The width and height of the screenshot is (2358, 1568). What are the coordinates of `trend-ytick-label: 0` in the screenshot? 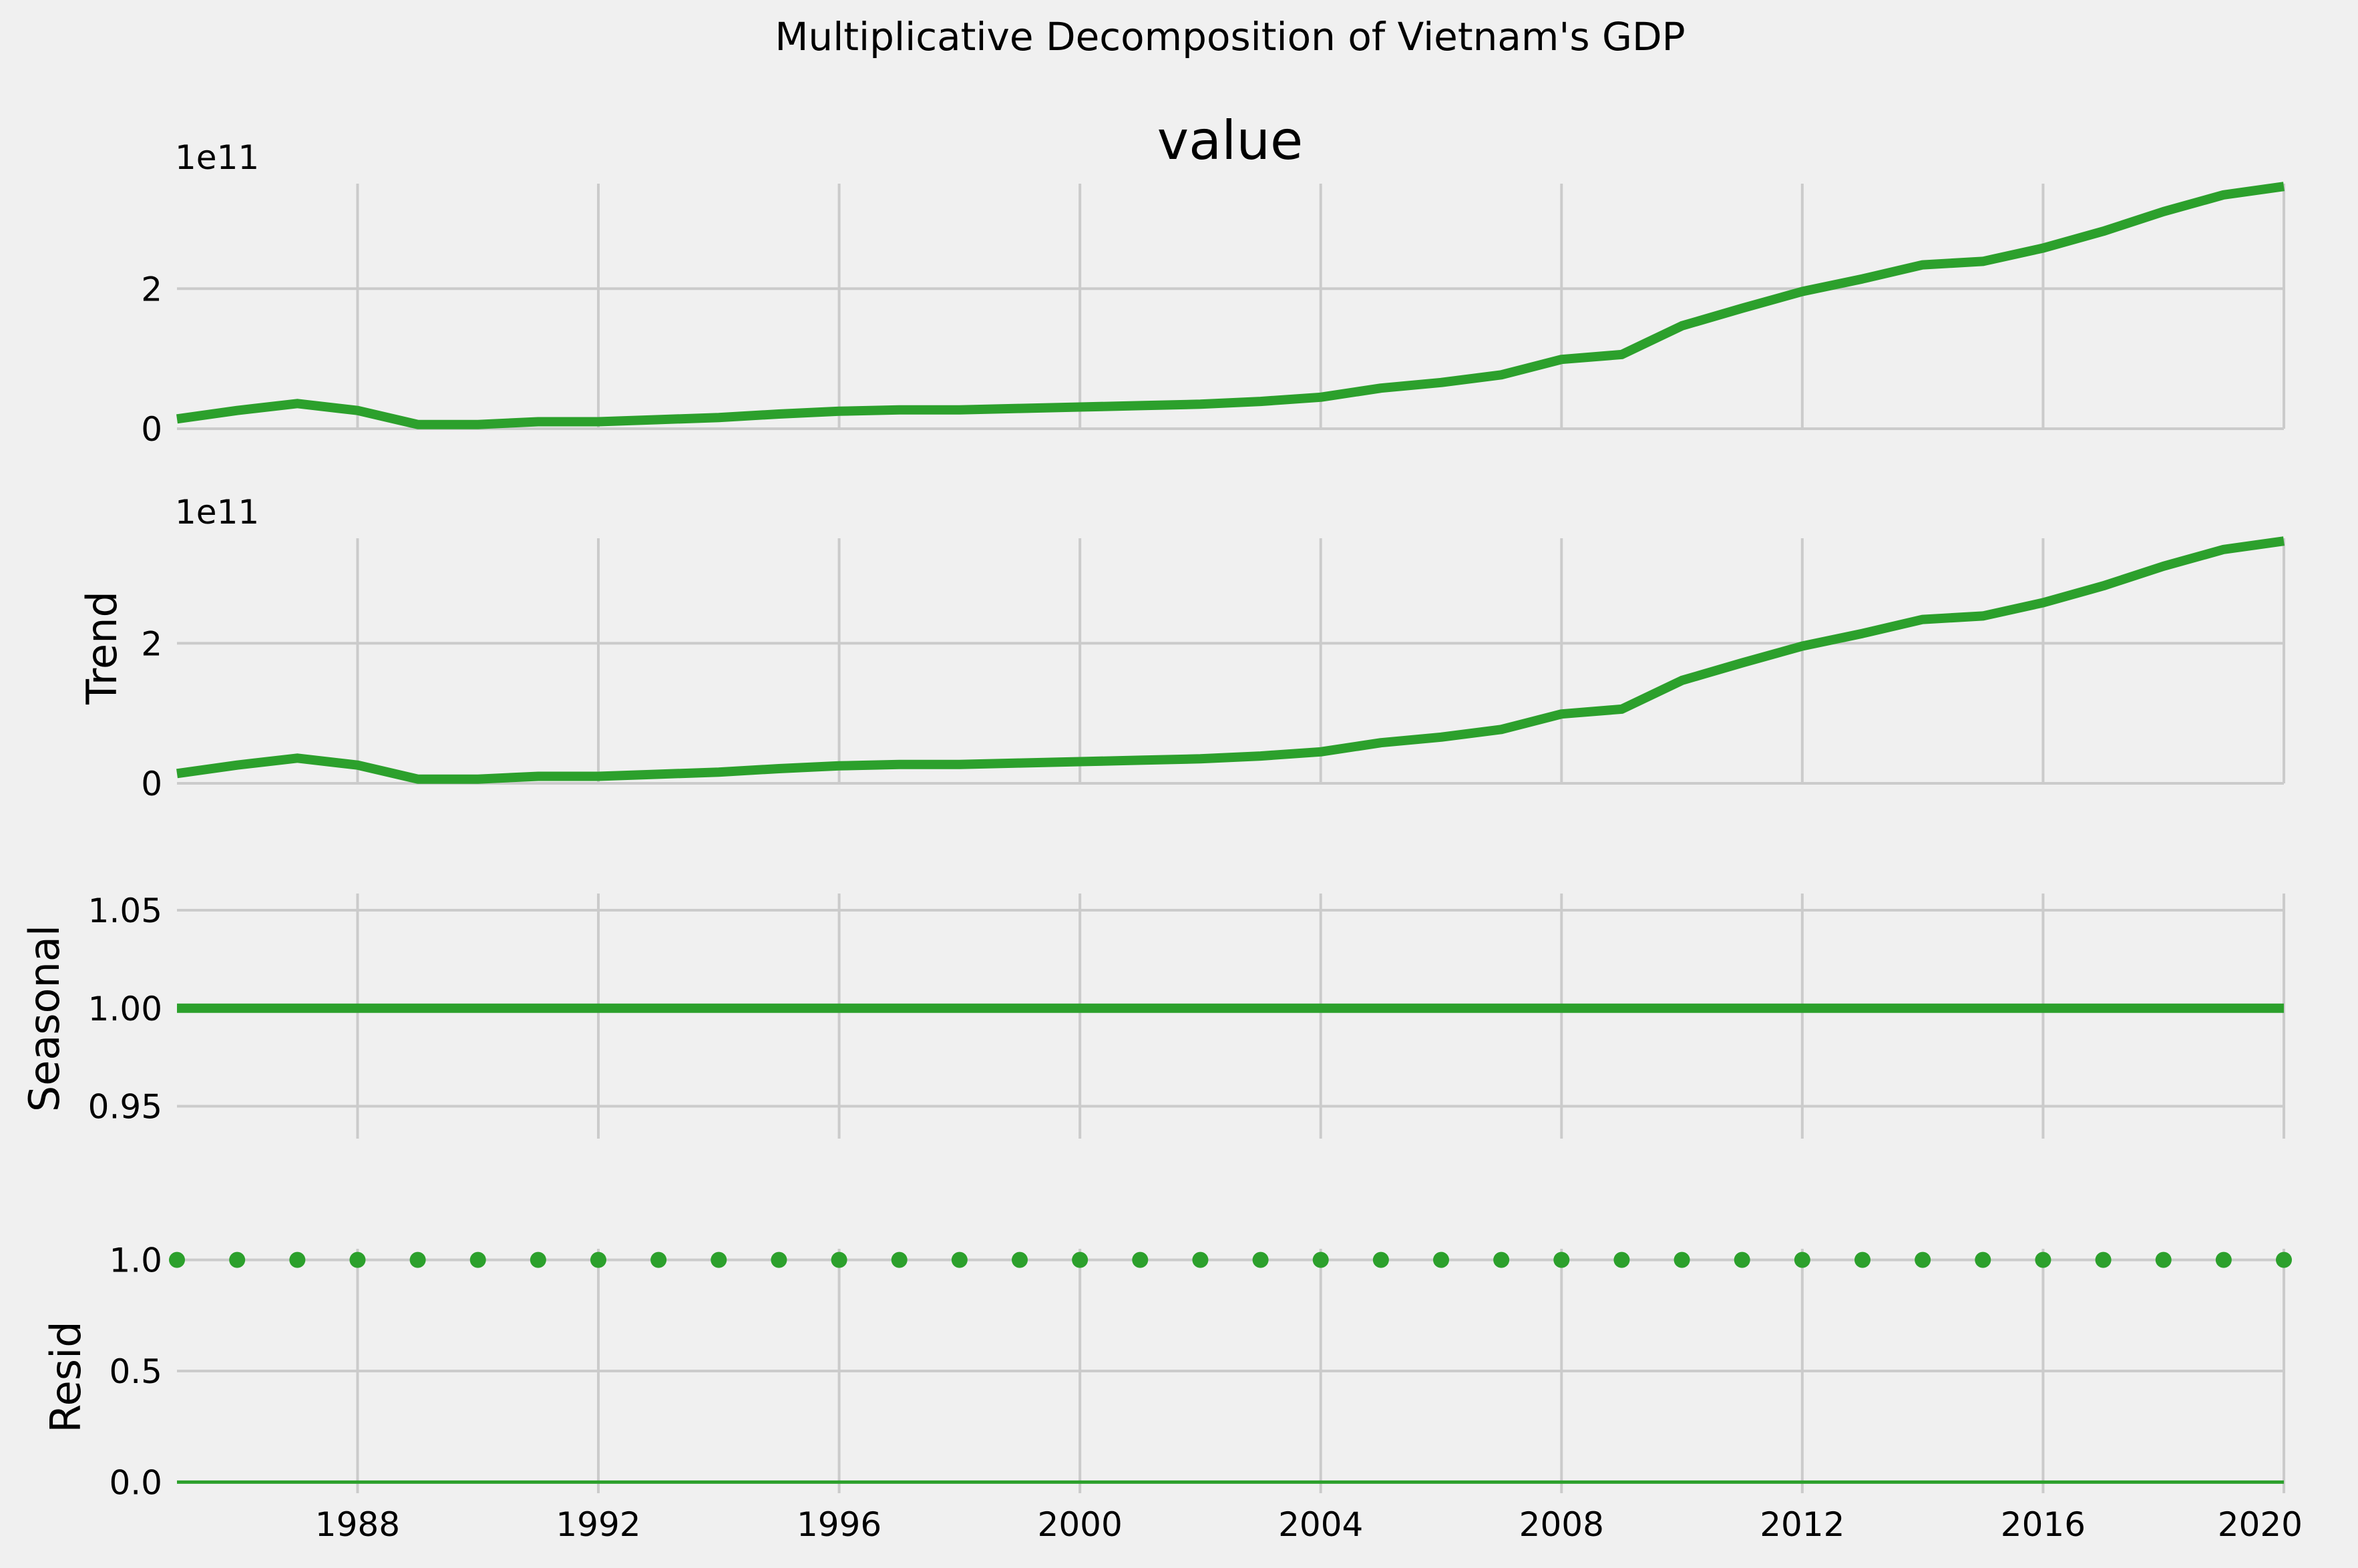 It's located at (151, 784).